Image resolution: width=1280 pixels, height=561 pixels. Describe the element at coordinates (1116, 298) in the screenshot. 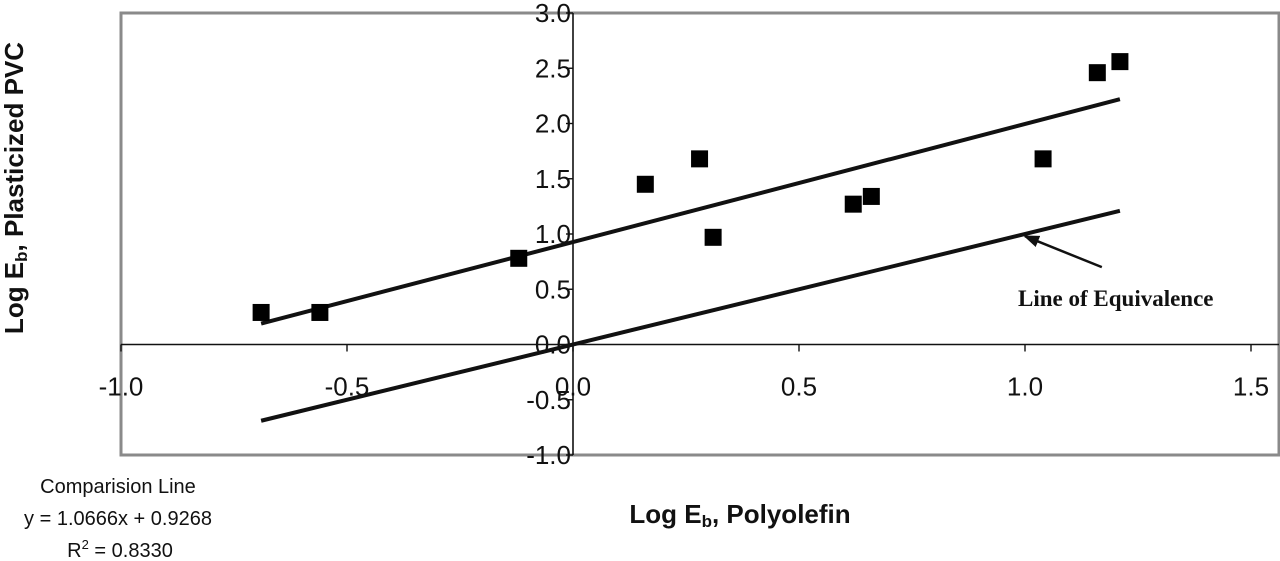

I see `annotation-label: Line of Equivalence` at that location.